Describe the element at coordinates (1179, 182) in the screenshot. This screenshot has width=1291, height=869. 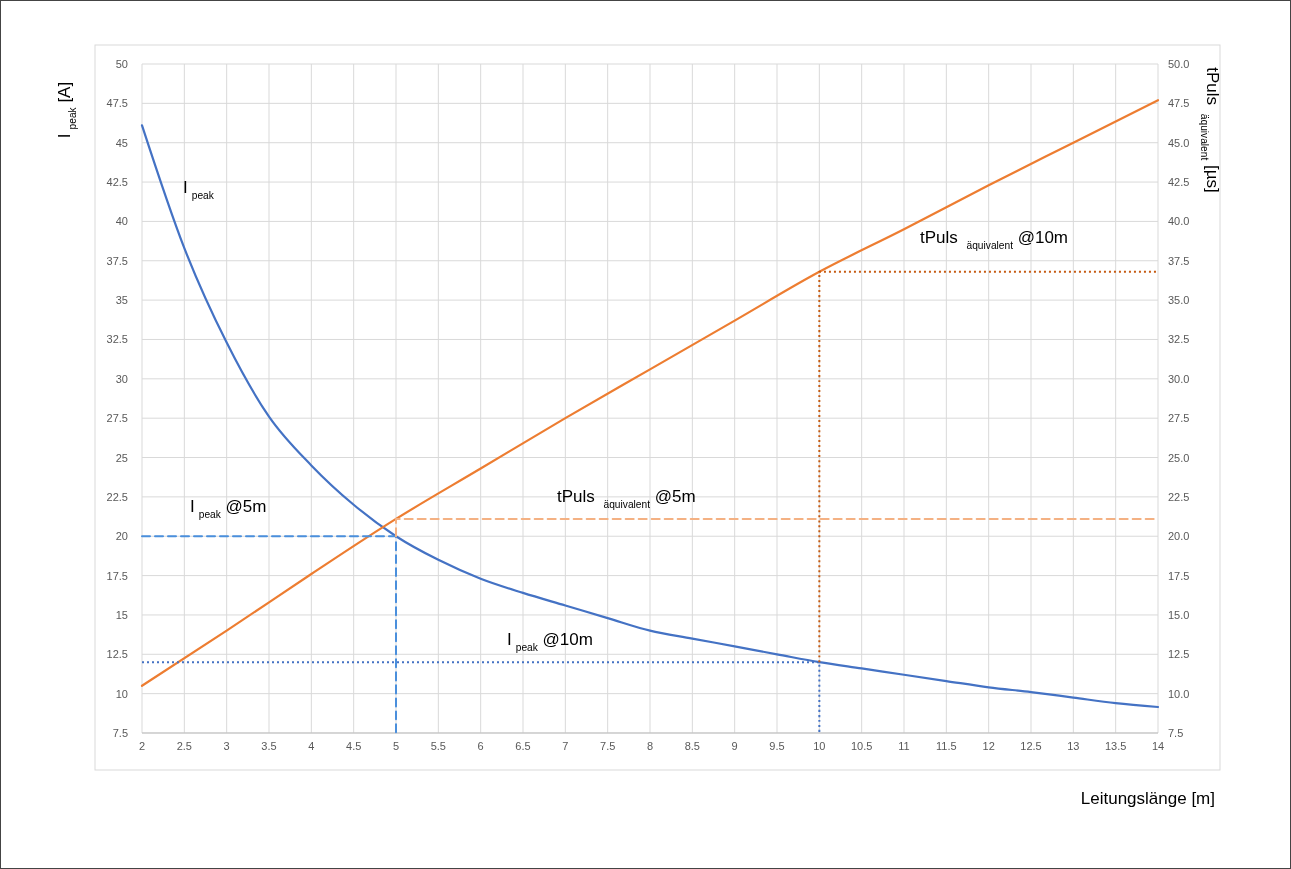
I see `y2-tick-label: 42.5` at that location.